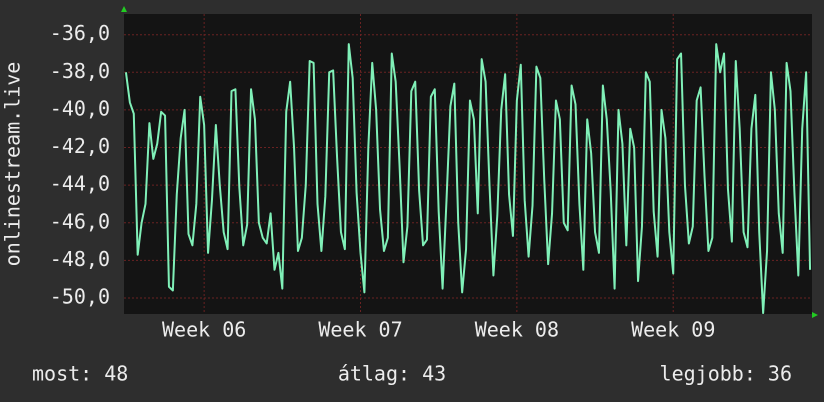  Describe the element at coordinates (80, 259) in the screenshot. I see `y-tick-label: -48,0` at that location.